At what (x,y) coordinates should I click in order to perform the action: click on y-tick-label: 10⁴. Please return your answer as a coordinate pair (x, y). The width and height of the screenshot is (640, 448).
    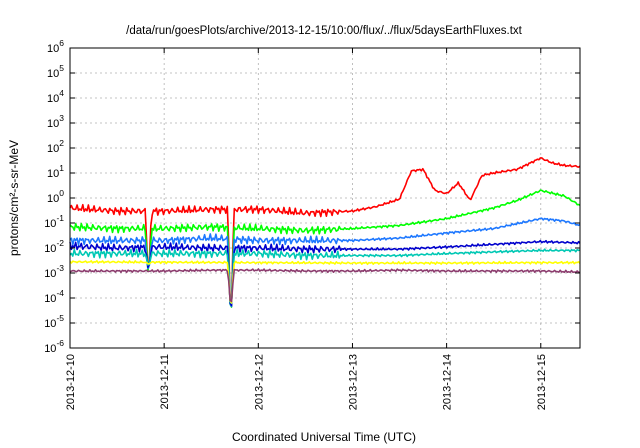
    Looking at the image, I should click on (55, 96).